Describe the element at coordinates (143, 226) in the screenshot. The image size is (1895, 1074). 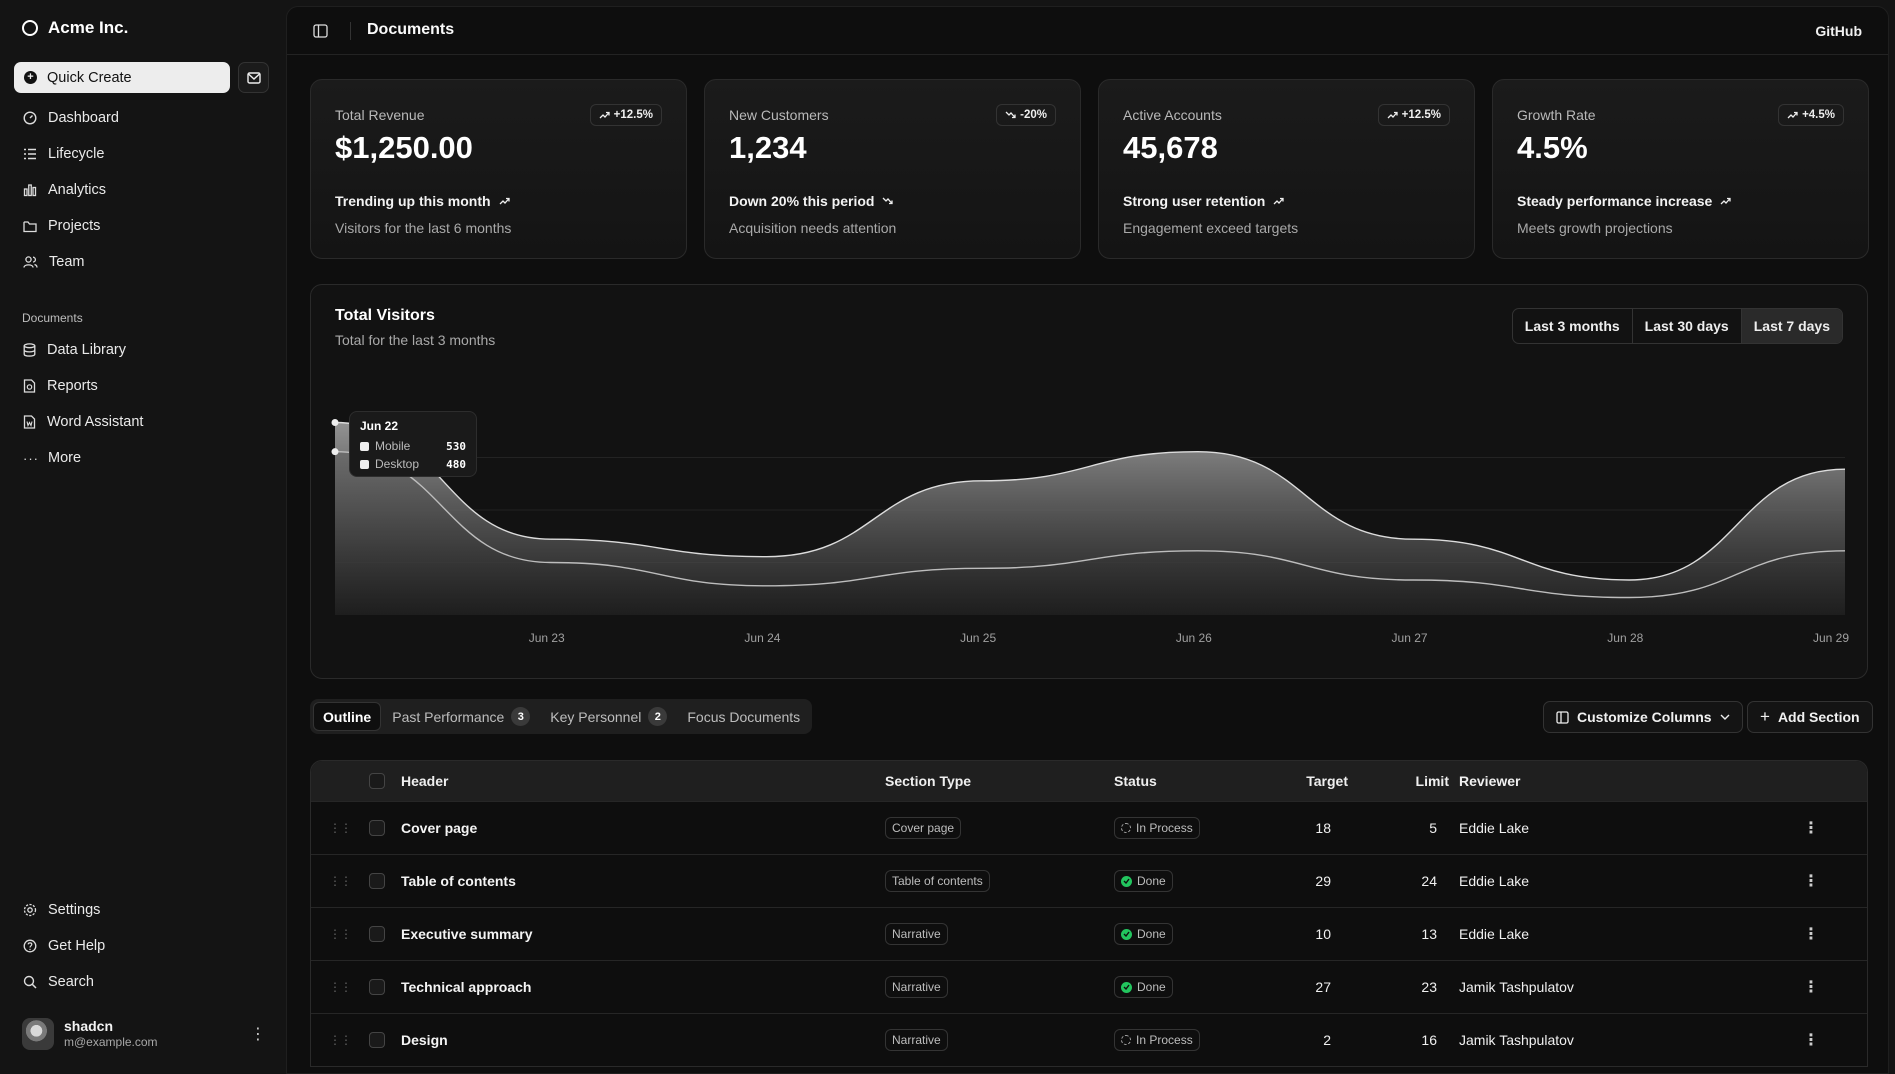
I see `nav-item-projects: Projects` at that location.